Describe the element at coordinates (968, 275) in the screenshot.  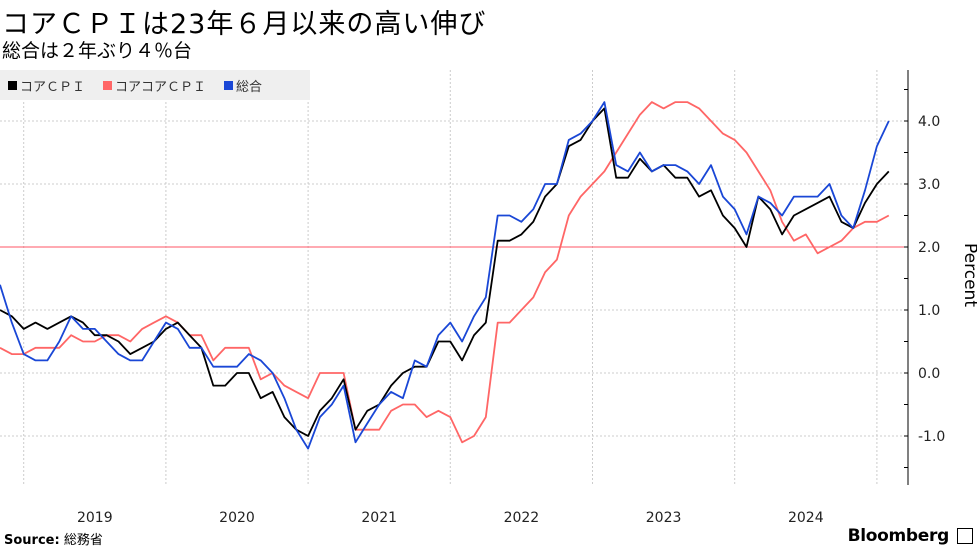
I see `y-axis-label: Percent` at that location.